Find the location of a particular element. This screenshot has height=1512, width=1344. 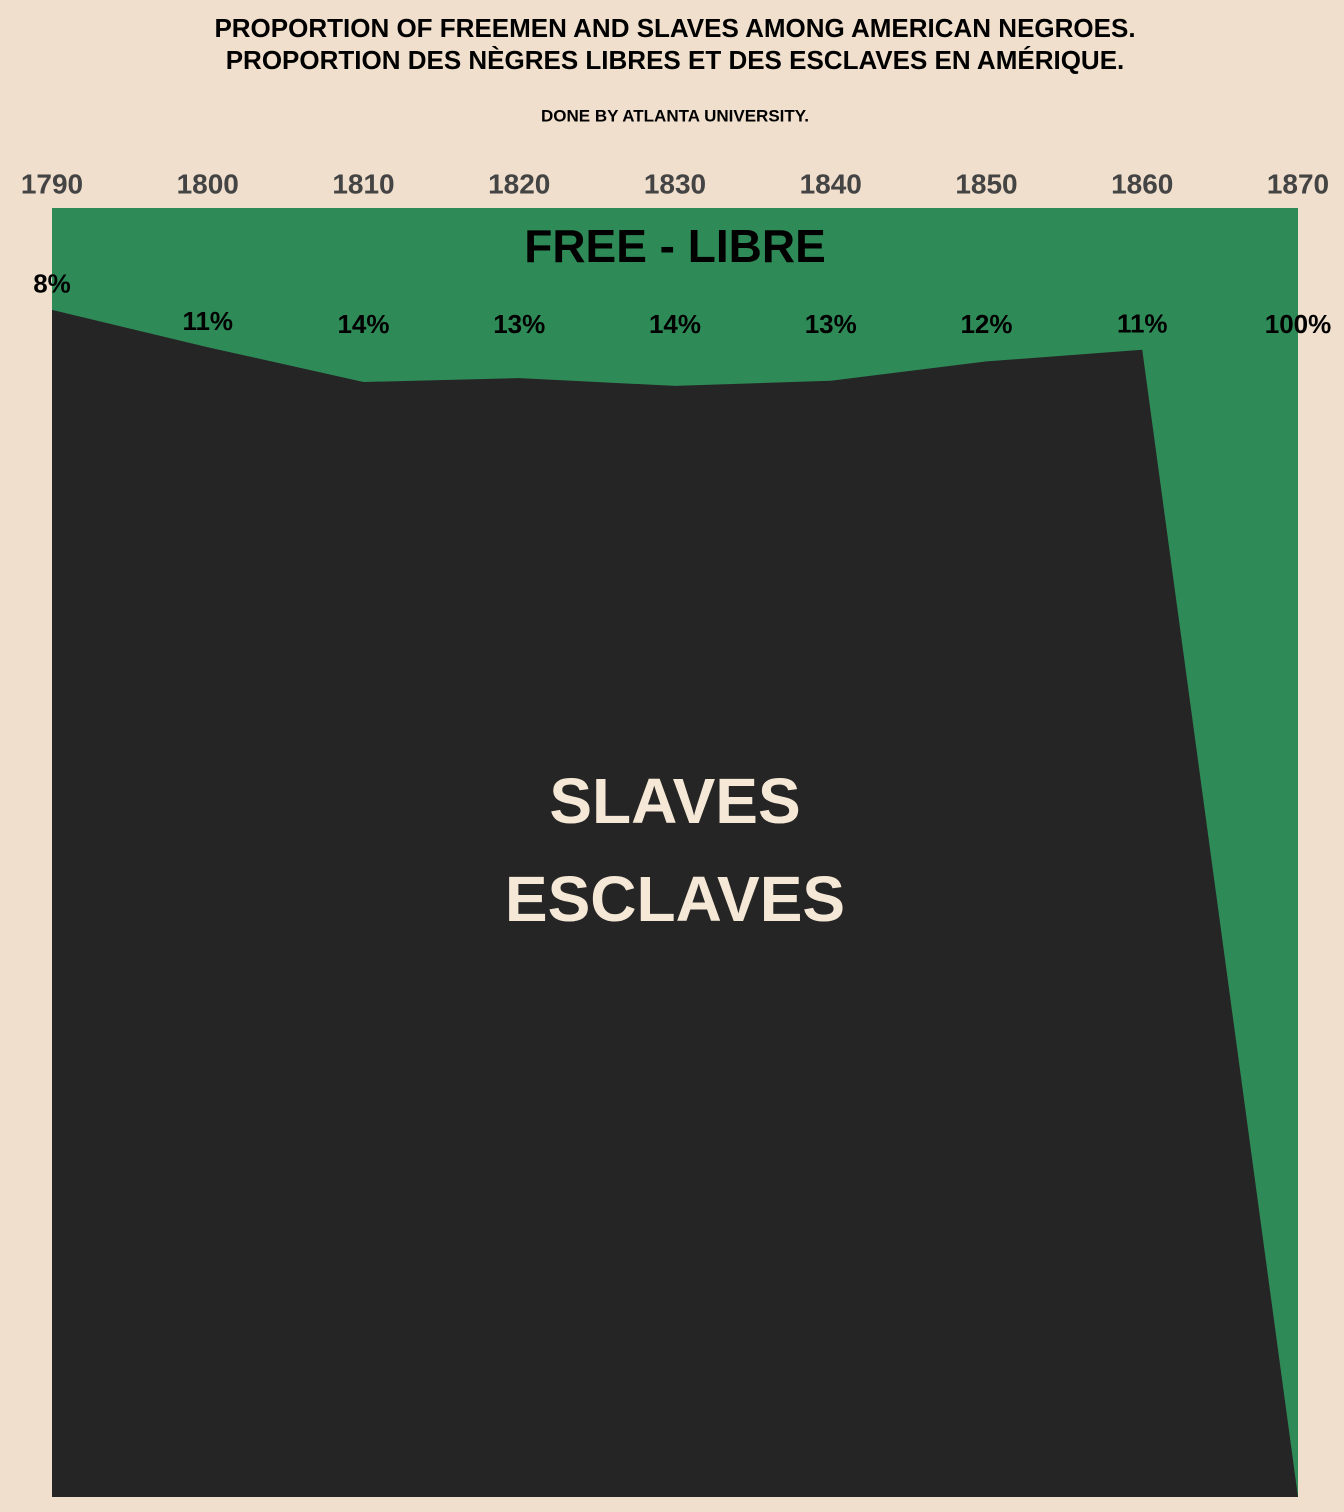

slaves-label: ESCLAVES is located at coordinates (675, 899).